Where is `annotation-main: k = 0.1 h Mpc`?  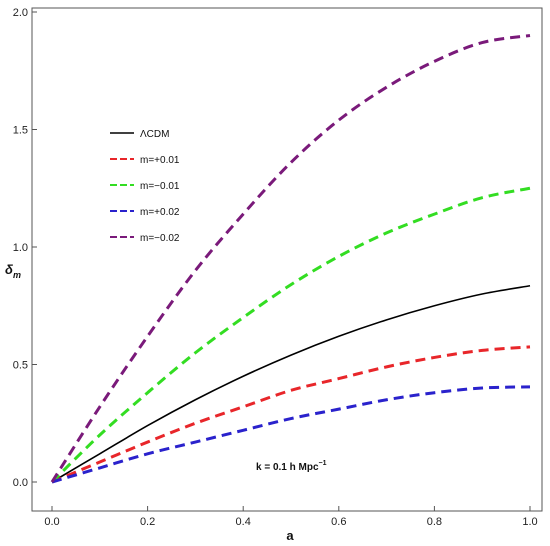
annotation-main: k = 0.1 h Mpc is located at coordinates (287, 467).